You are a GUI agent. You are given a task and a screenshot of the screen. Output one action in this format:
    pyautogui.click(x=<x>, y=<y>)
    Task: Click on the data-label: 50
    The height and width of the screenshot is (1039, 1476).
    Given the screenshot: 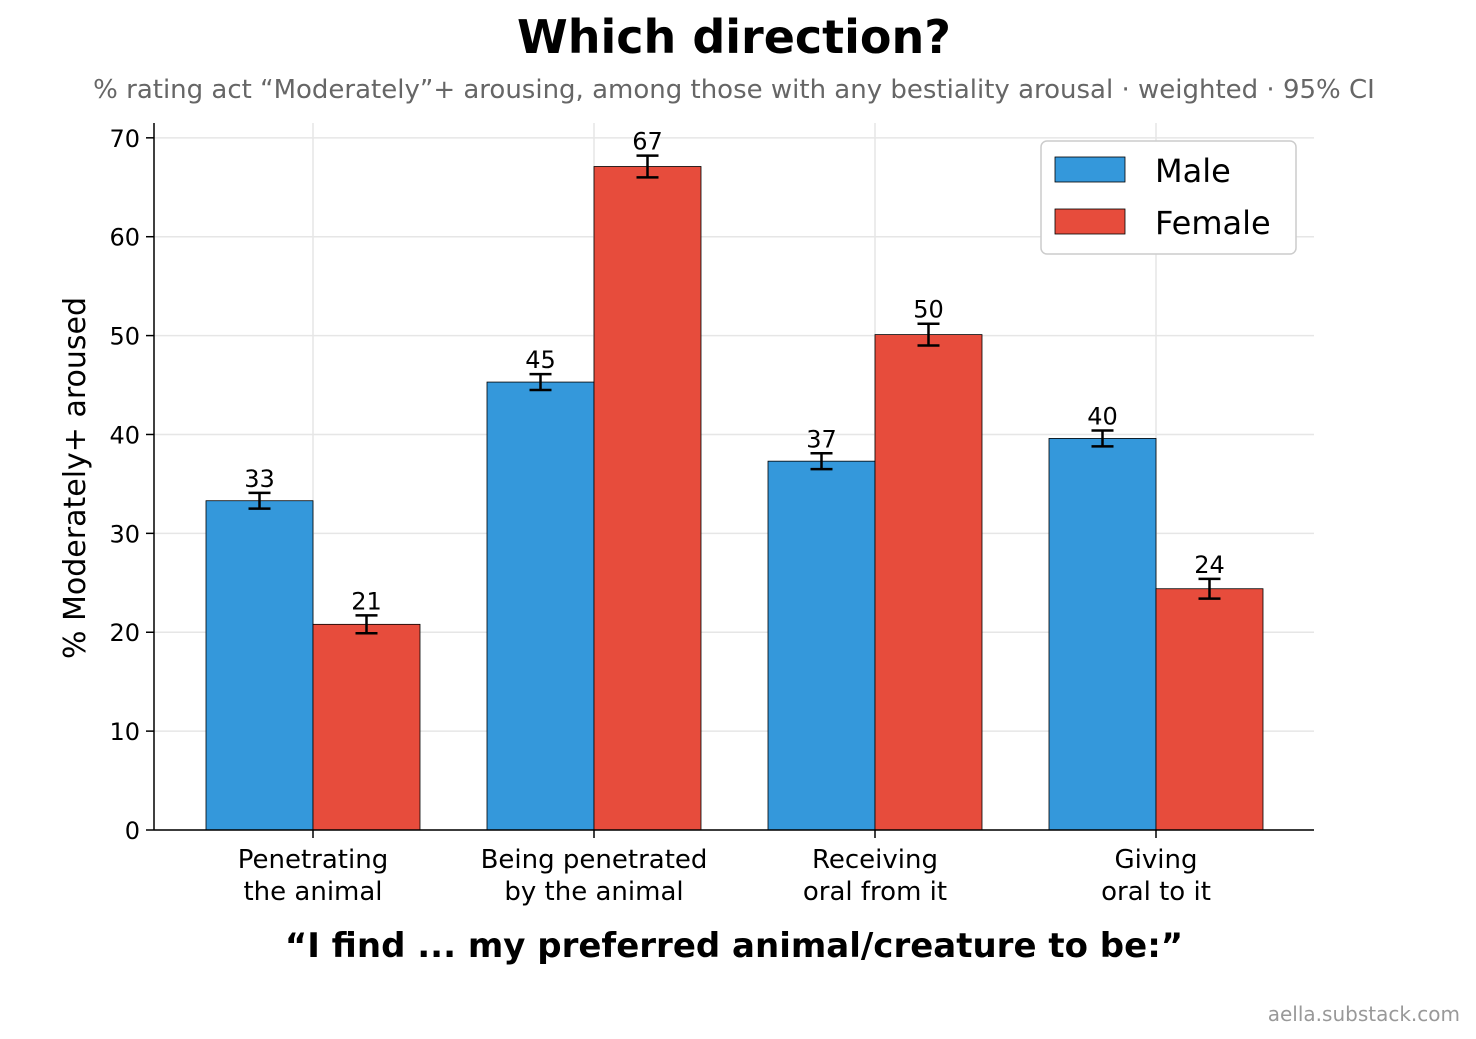 What is the action you would take?
    pyautogui.click(x=928, y=310)
    